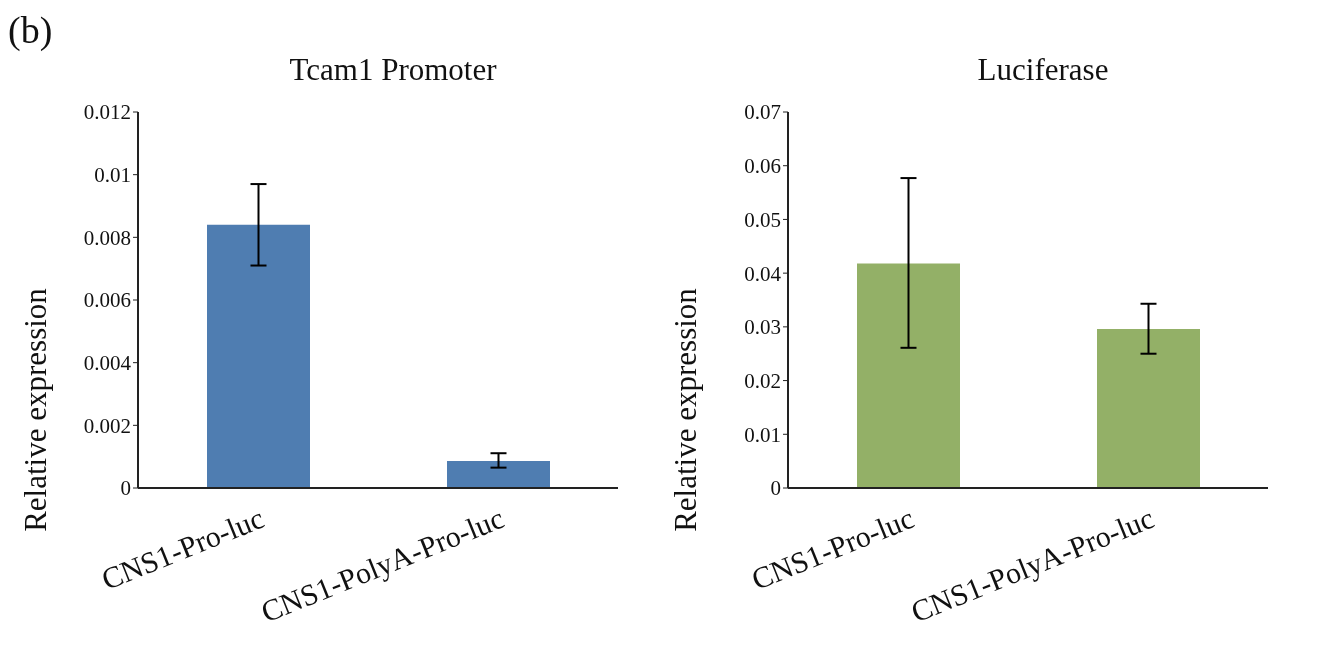 The image size is (1318, 665). What do you see at coordinates (762, 112) in the screenshot?
I see `y-tick-label: 0.07` at bounding box center [762, 112].